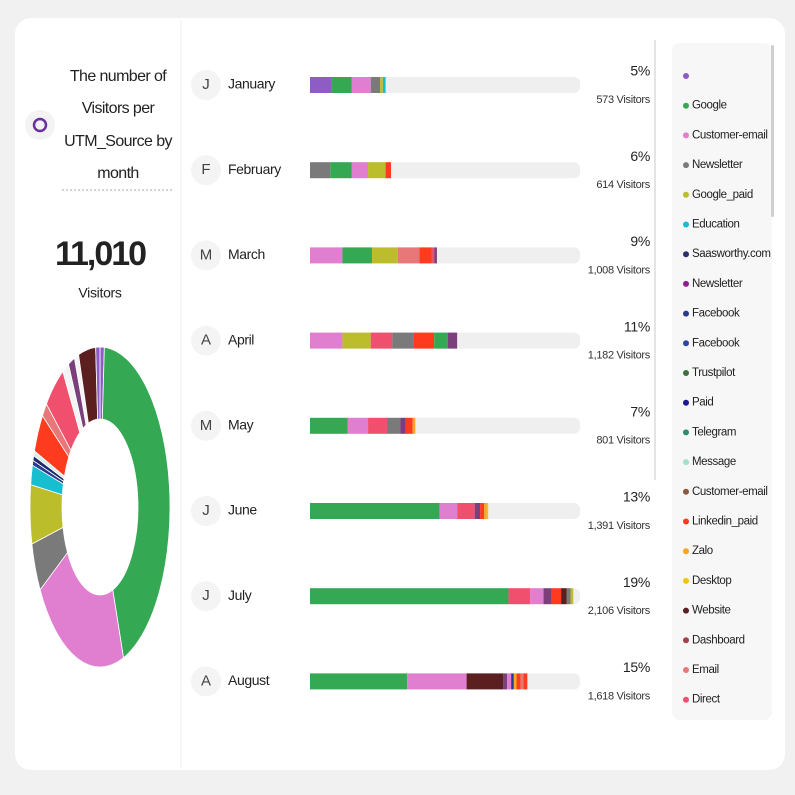 The width and height of the screenshot is (795, 795). Describe the element at coordinates (241, 425) in the screenshot. I see `month-name: May` at that location.